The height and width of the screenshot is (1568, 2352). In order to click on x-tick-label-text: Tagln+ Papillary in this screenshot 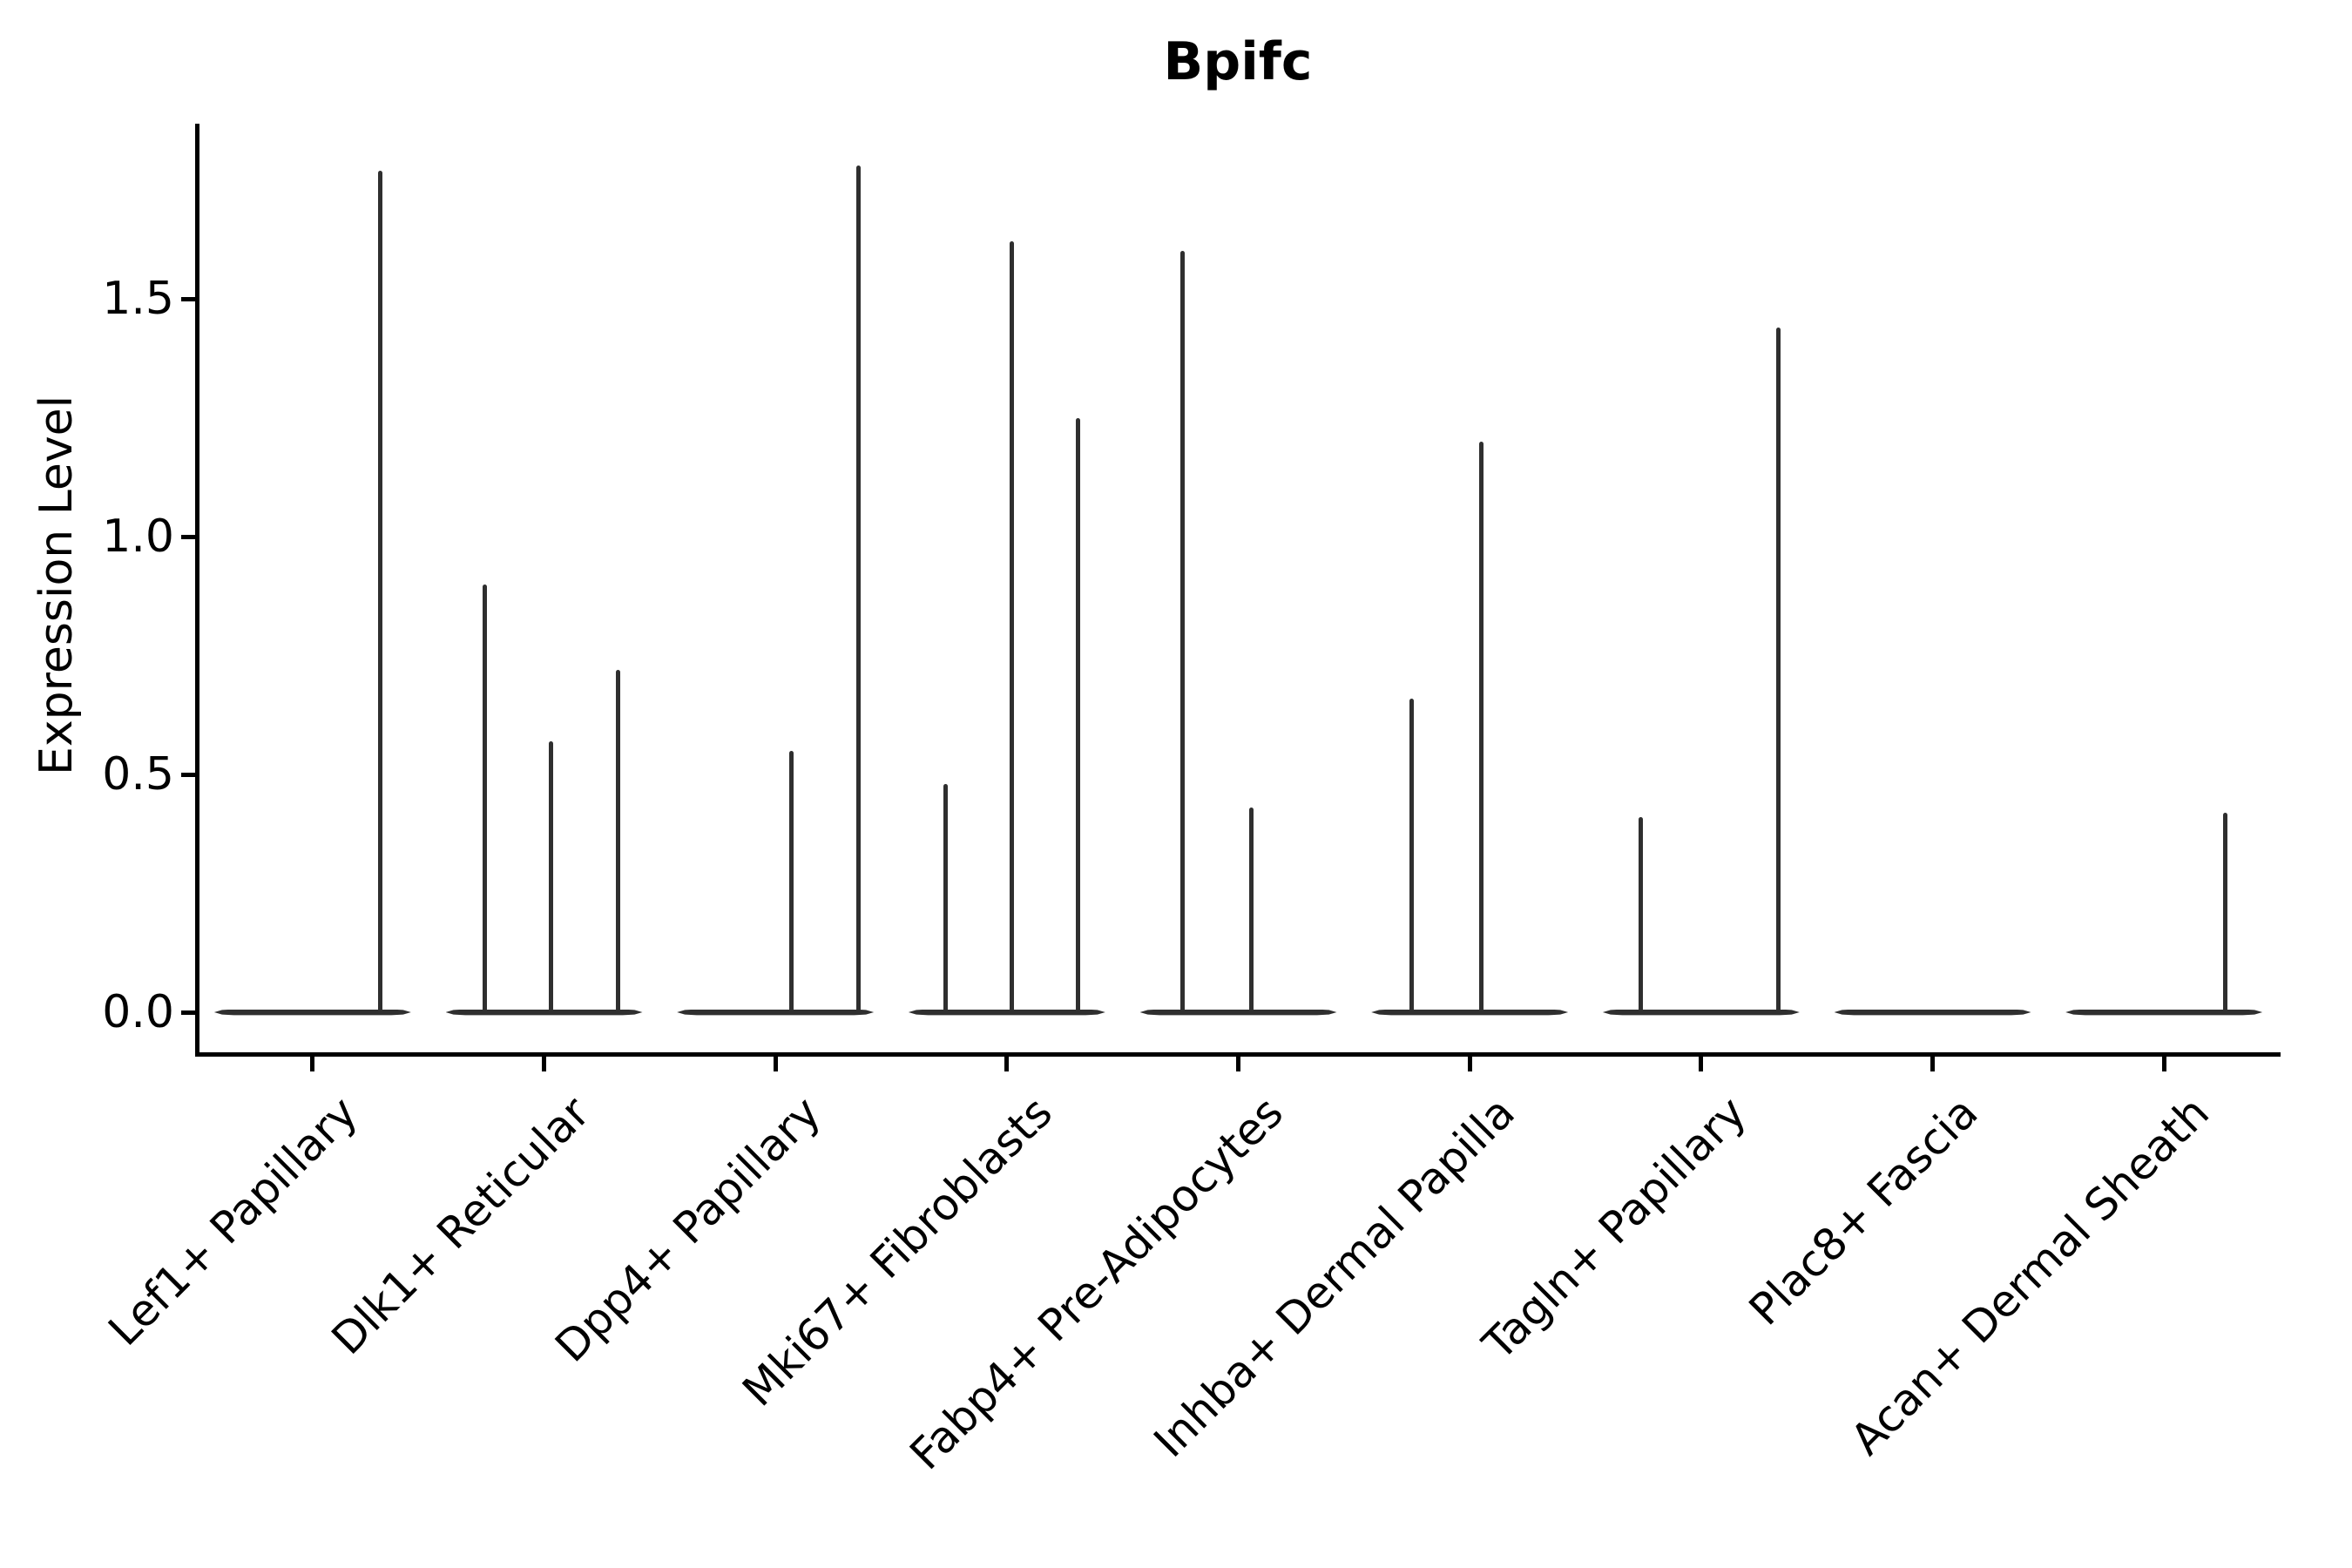, I will do `click(1615, 1228)`.